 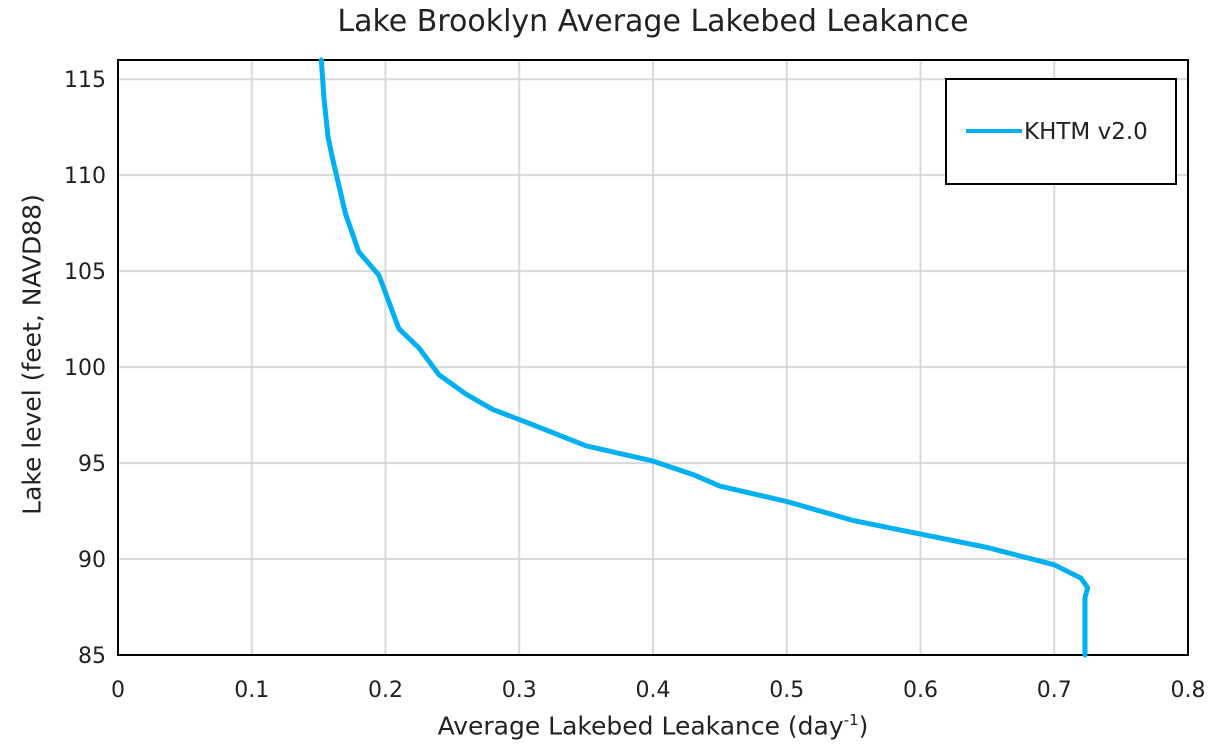 What do you see at coordinates (385, 690) in the screenshot?
I see `x-tick-label: 0.2` at bounding box center [385, 690].